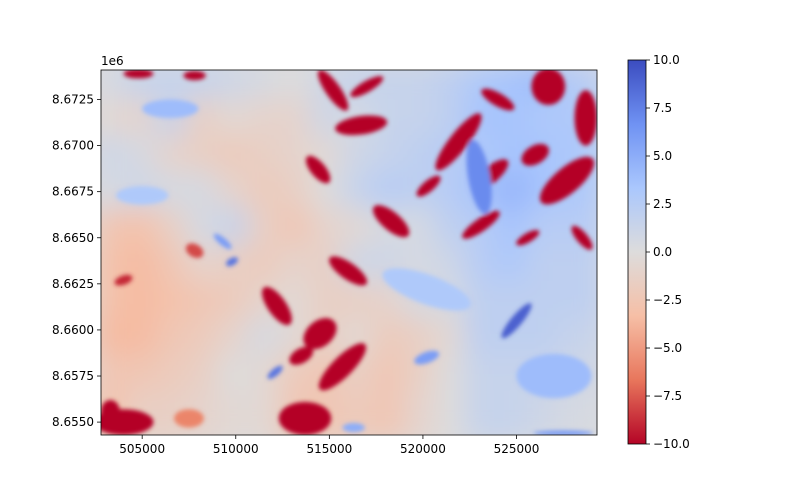 The width and height of the screenshot is (800, 500). I want to click on y-tick-label: 8.6725, so click(73, 99).